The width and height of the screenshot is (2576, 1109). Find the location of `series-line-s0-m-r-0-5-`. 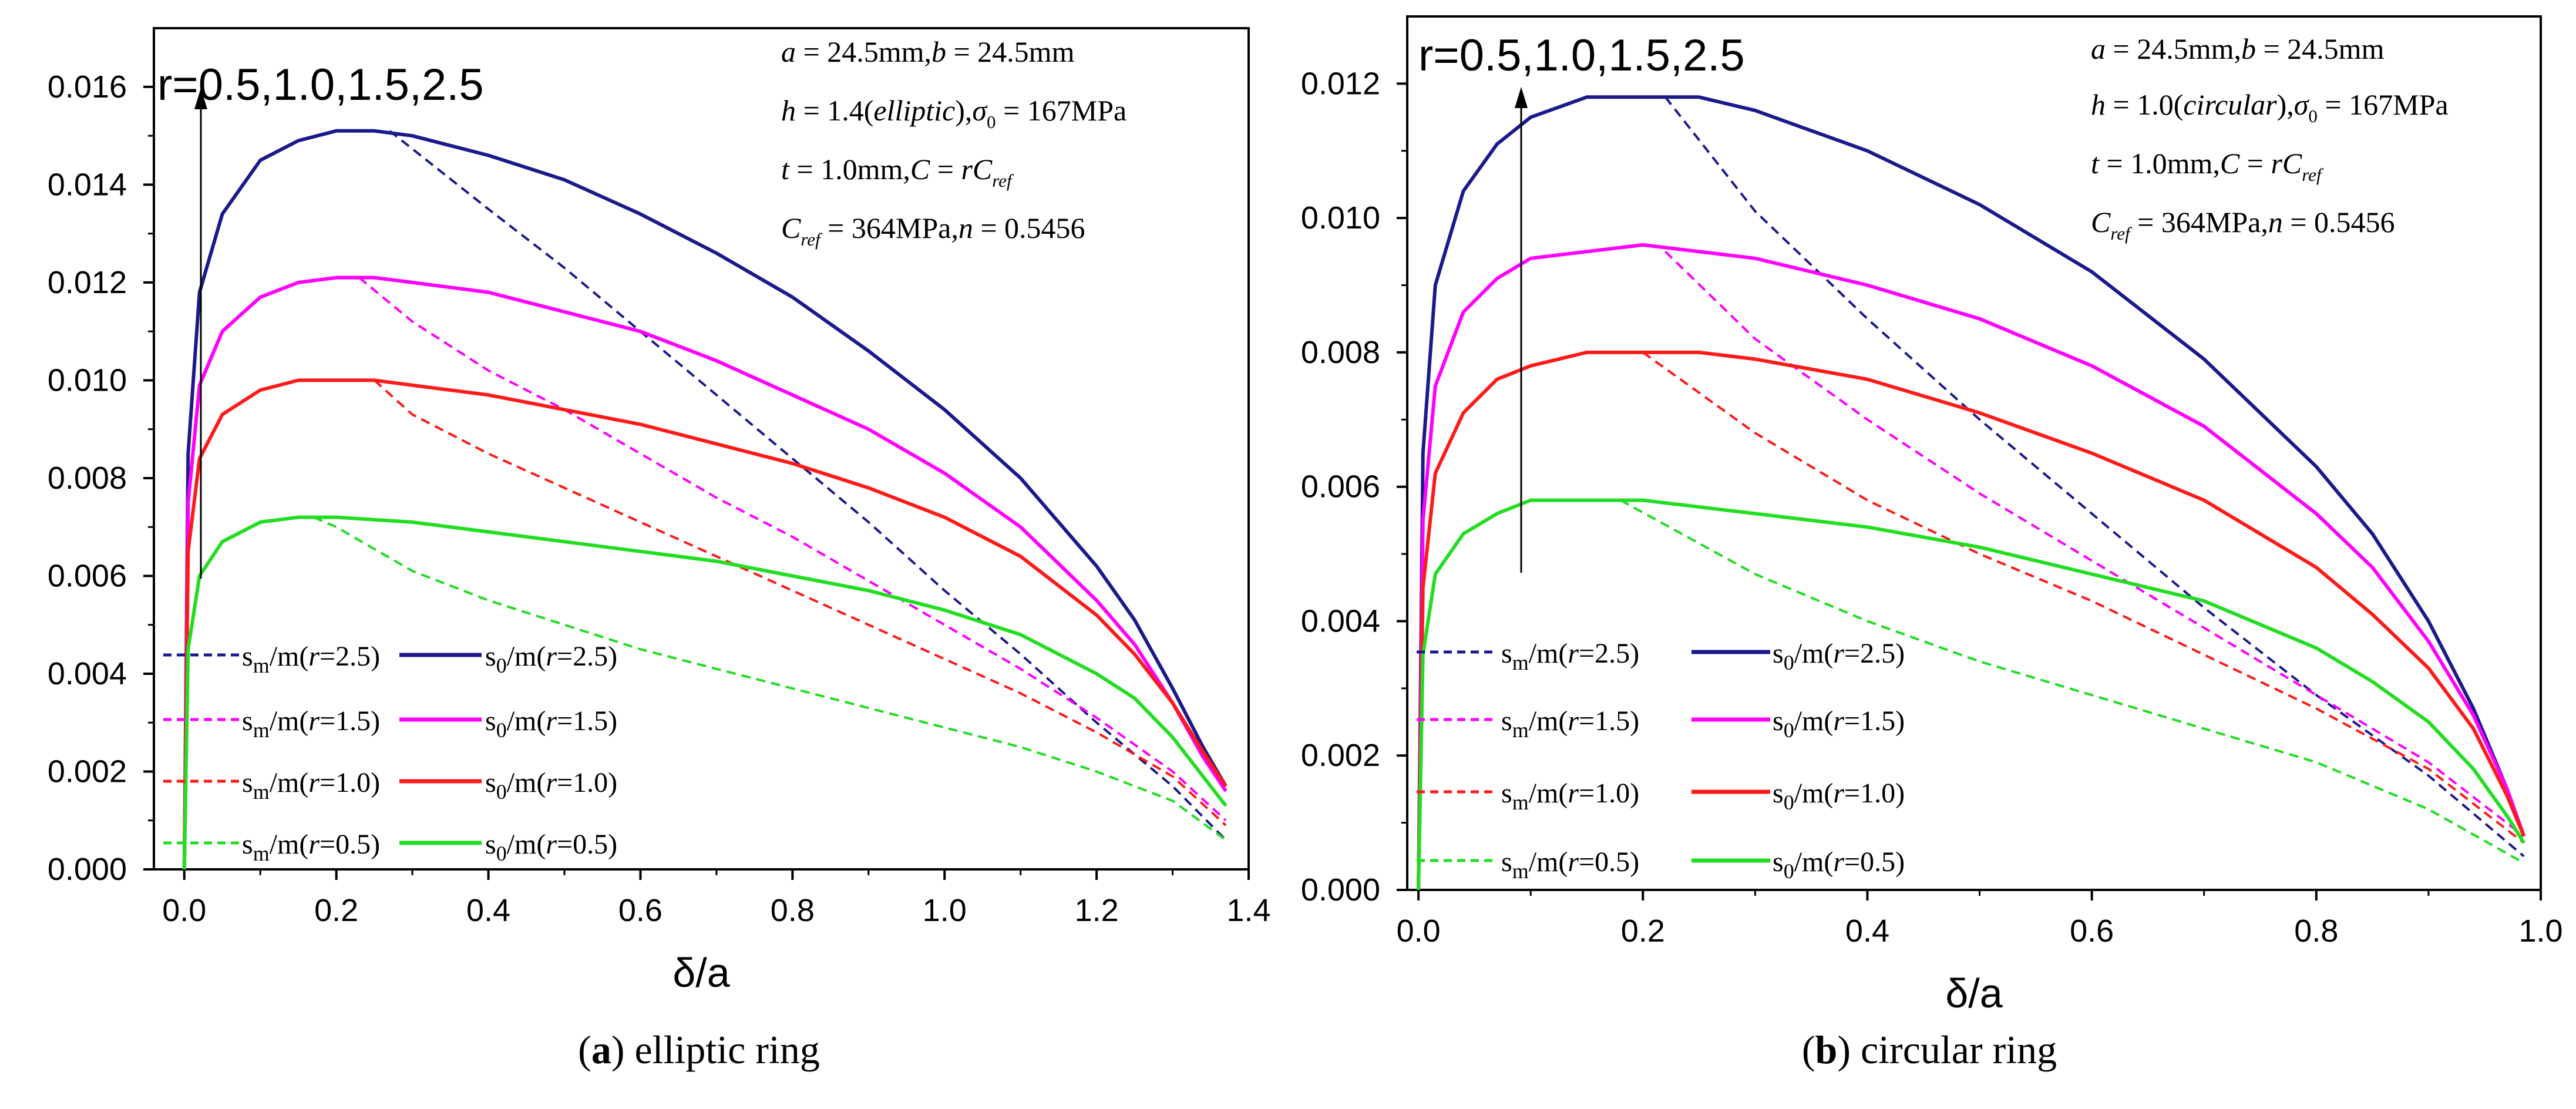

series-line-s0-m-r-0-5- is located at coordinates (705, 692).